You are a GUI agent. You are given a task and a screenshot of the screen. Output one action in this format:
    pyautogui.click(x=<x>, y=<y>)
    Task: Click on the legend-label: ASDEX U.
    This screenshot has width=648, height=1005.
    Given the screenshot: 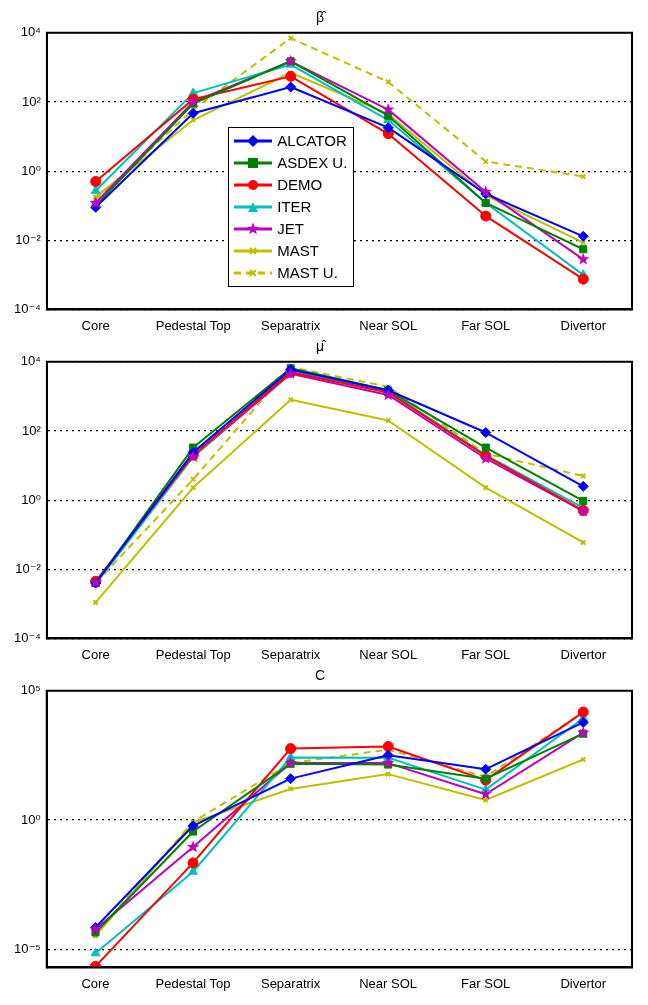 What is the action you would take?
    pyautogui.click(x=312, y=163)
    